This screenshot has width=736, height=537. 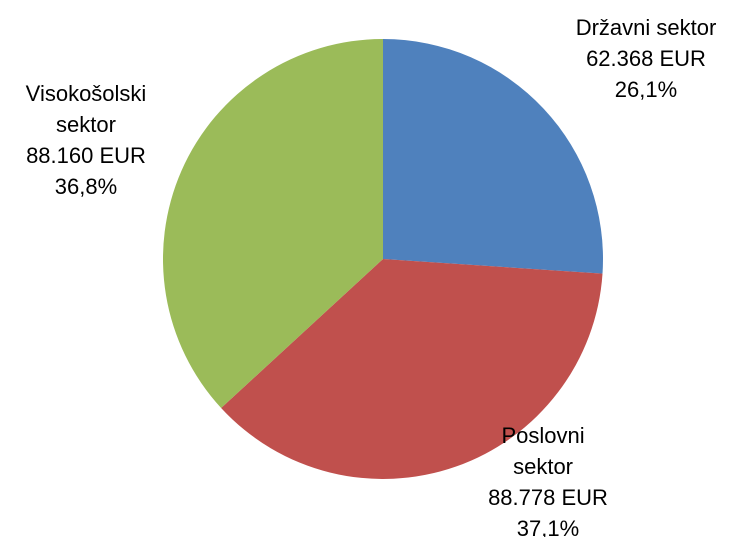 I want to click on slice-label: Poslovni sektor 88.778 EUR 37,1%, so click(x=548, y=478).